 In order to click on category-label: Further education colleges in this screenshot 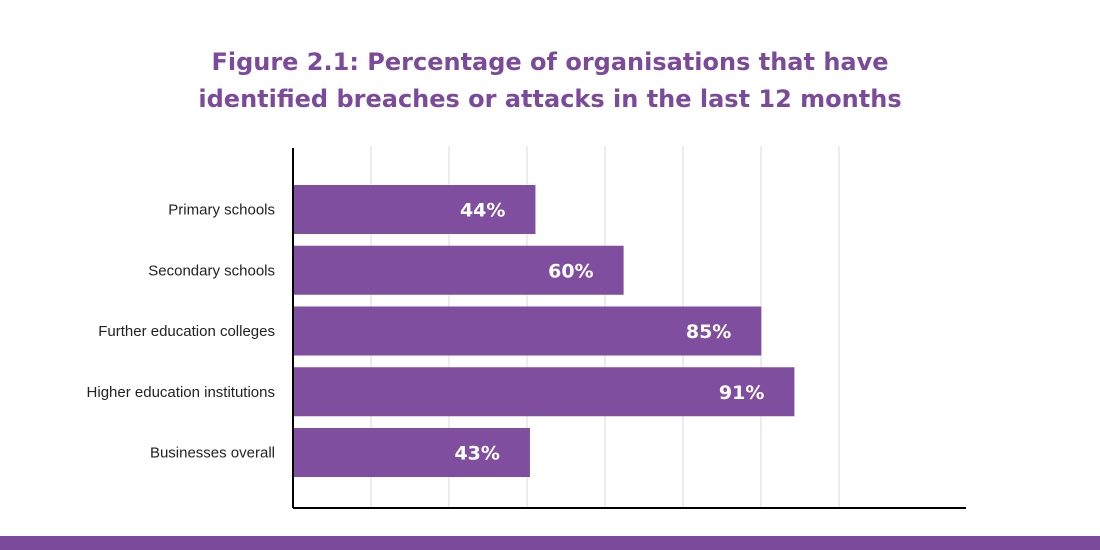, I will do `click(186, 331)`.